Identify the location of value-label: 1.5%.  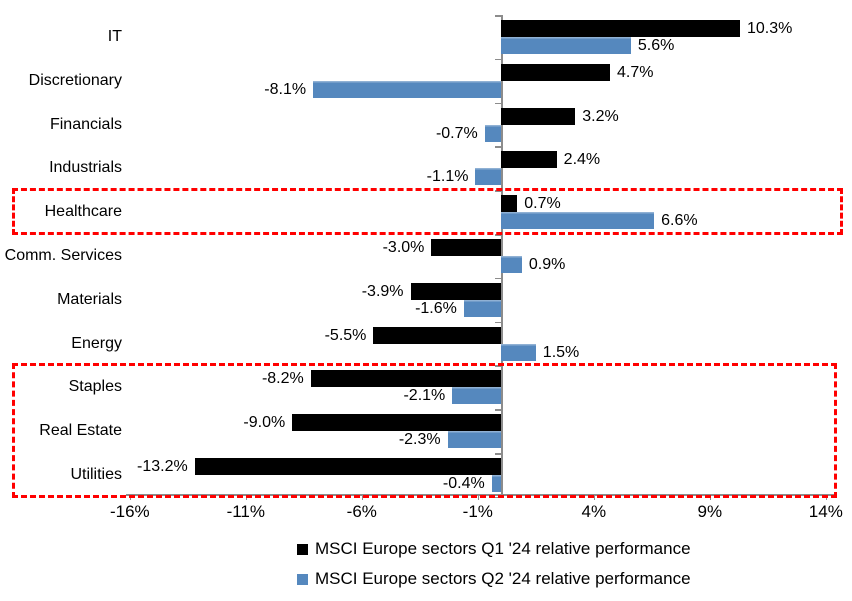
(561, 352).